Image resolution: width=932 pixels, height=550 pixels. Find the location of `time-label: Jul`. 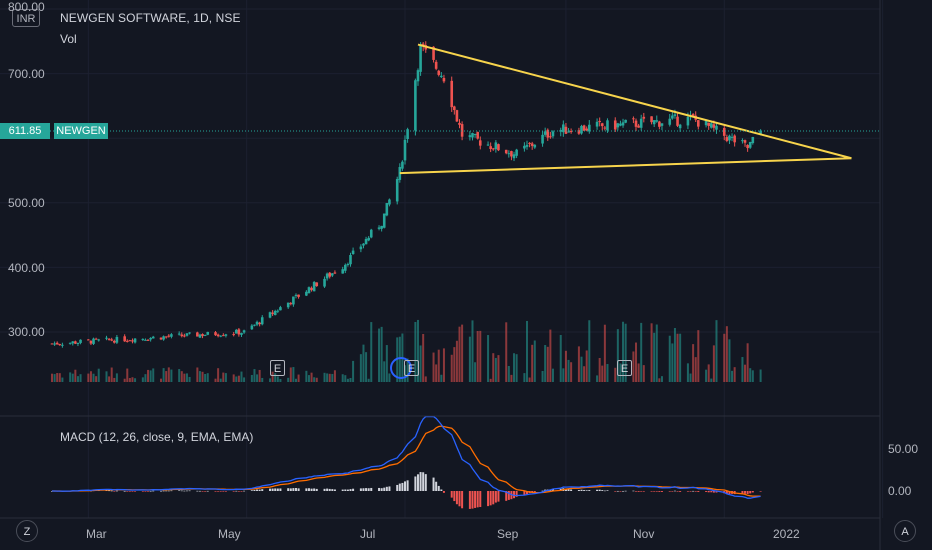

time-label: Jul is located at coordinates (368, 534).